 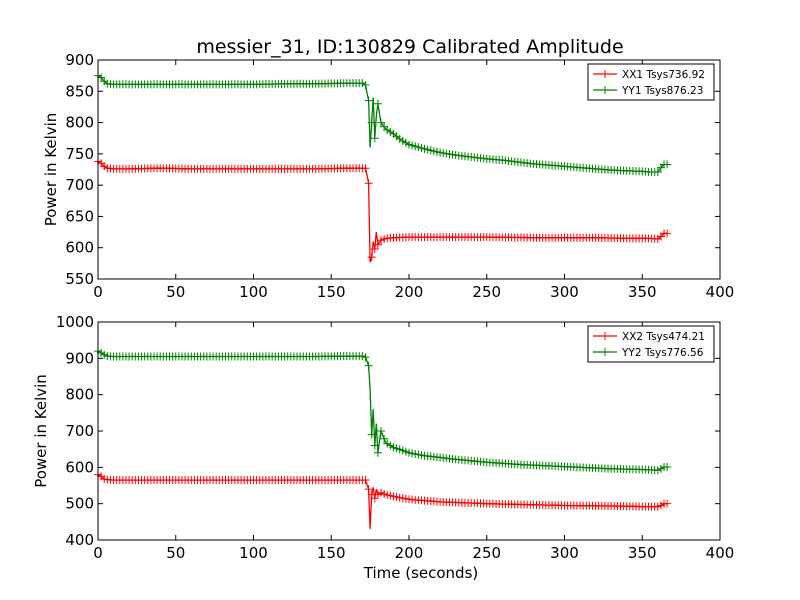 What do you see at coordinates (662, 353) in the screenshot?
I see `legend-label: YY2 Tsys776.56` at bounding box center [662, 353].